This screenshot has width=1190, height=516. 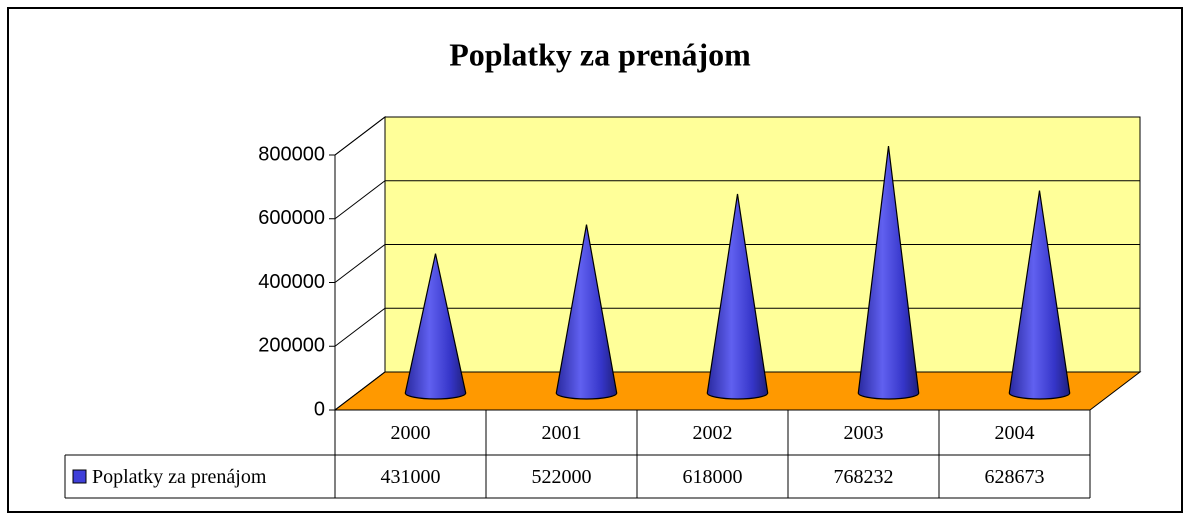 What do you see at coordinates (713, 433) in the screenshot?
I see `x-tick-label: 2002` at bounding box center [713, 433].